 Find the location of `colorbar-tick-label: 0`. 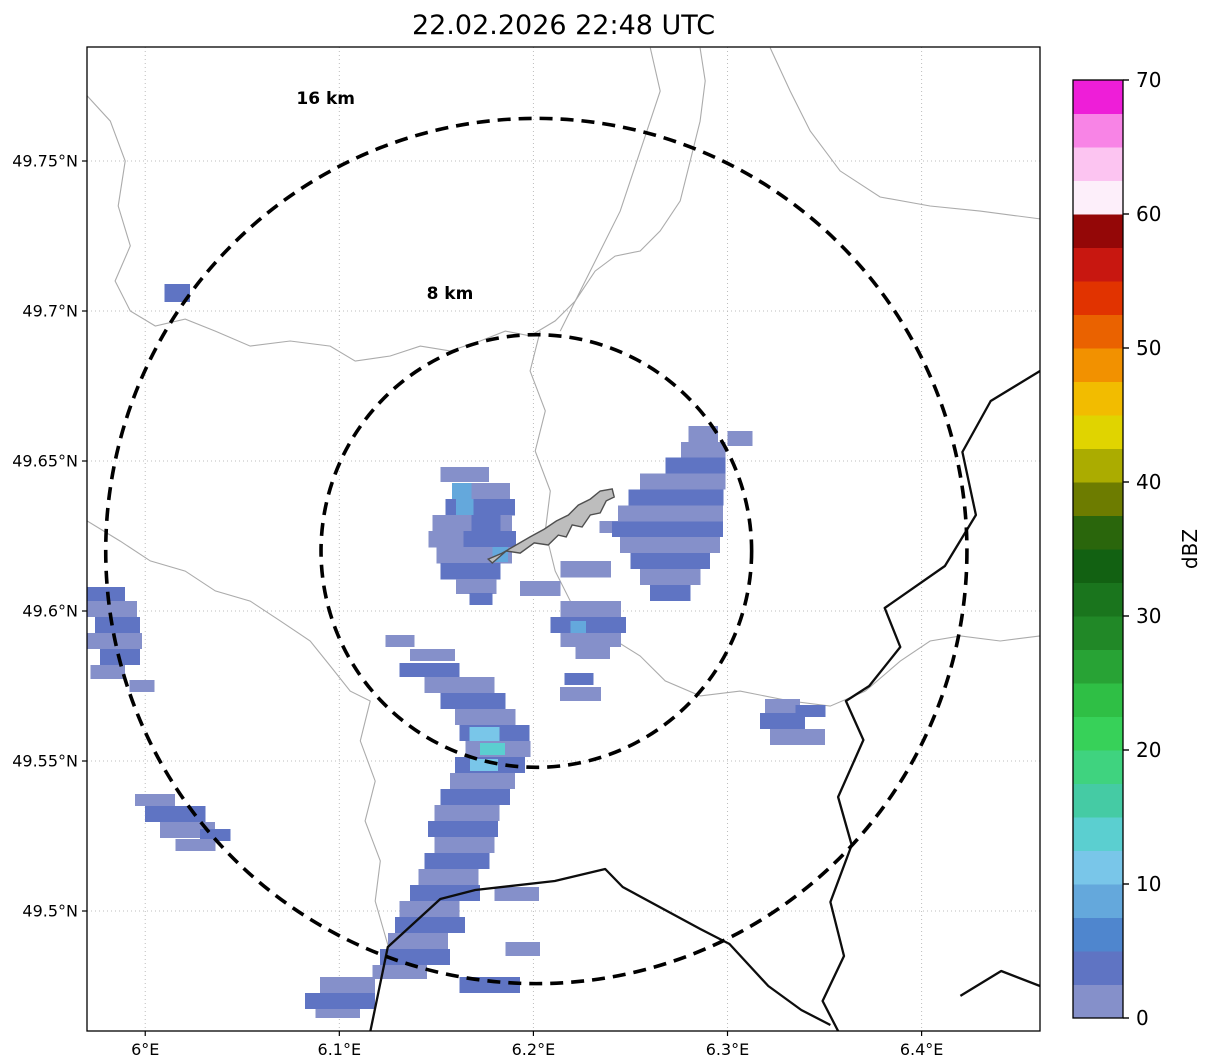

colorbar-tick-label: 0 is located at coordinates (1142, 1018).